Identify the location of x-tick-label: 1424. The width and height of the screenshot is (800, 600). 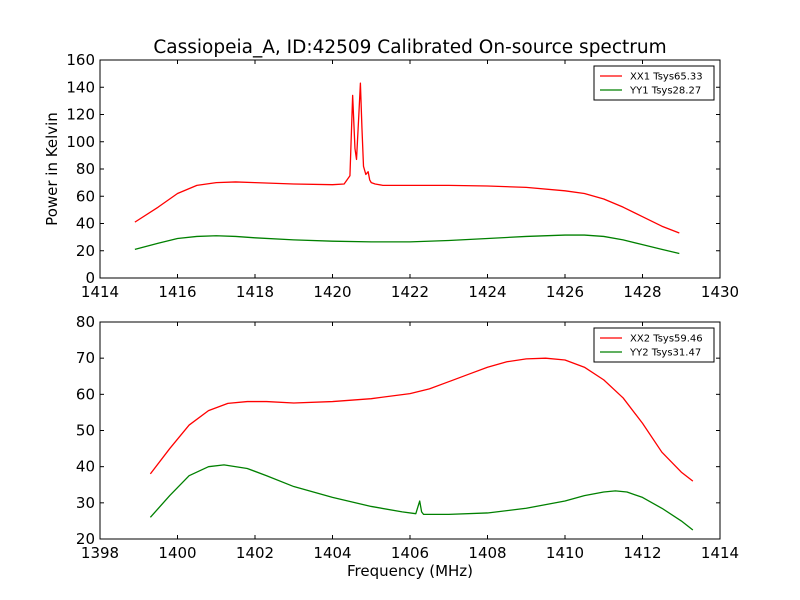
(487, 292).